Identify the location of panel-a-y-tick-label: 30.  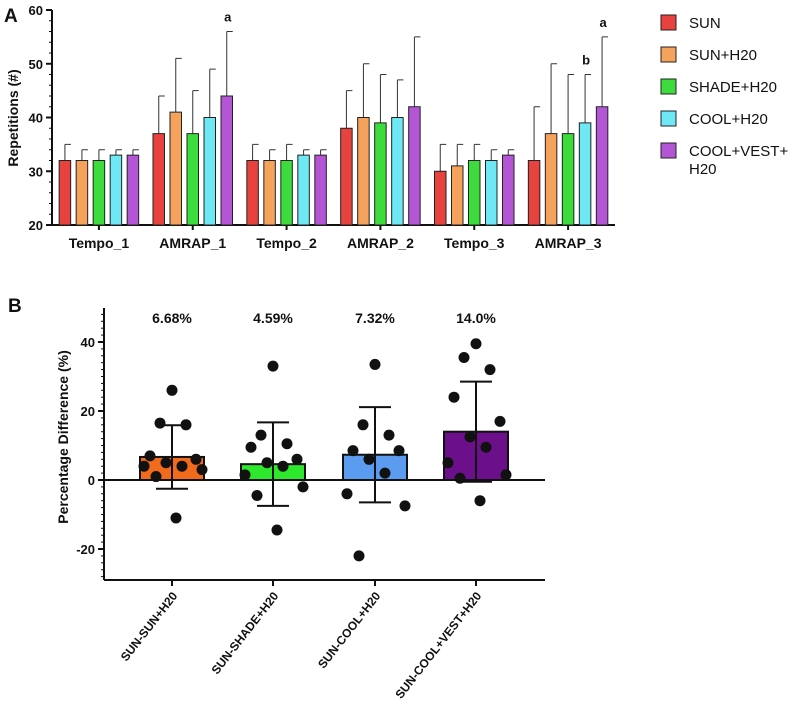
(36, 171).